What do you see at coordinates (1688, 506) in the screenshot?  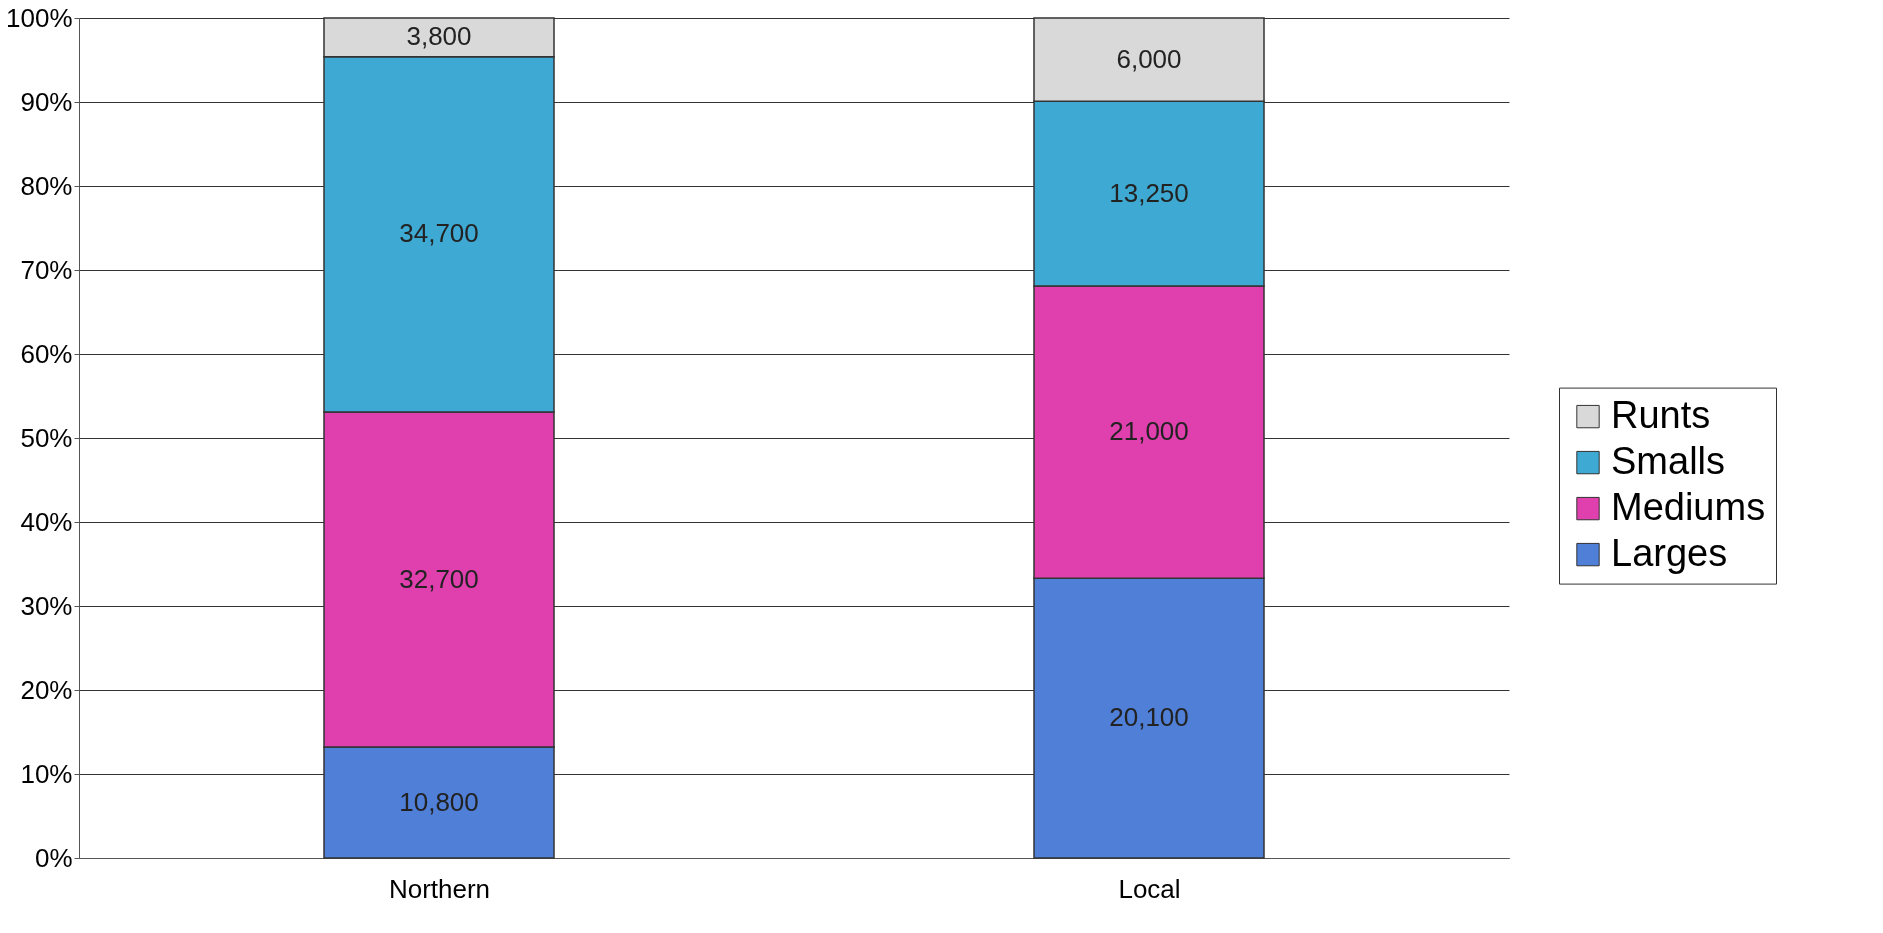 I see `legend-label: Mediums` at bounding box center [1688, 506].